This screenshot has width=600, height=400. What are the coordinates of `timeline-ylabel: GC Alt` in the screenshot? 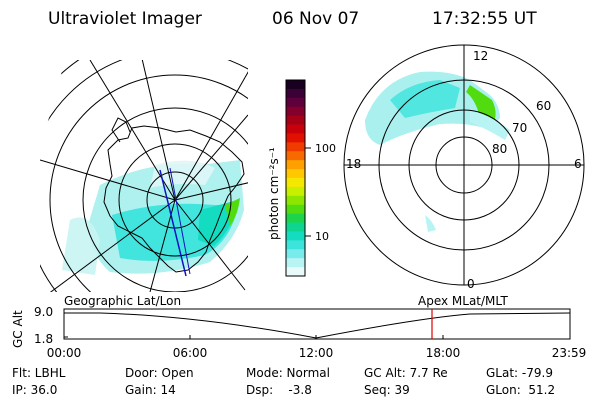 It's located at (18, 329).